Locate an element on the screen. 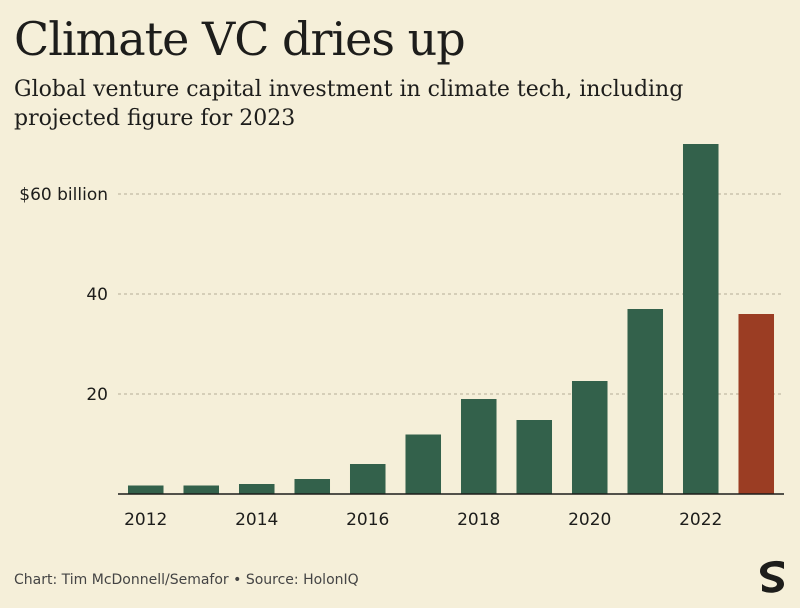 The image size is (800, 608). bar-projected is located at coordinates (756, 404).